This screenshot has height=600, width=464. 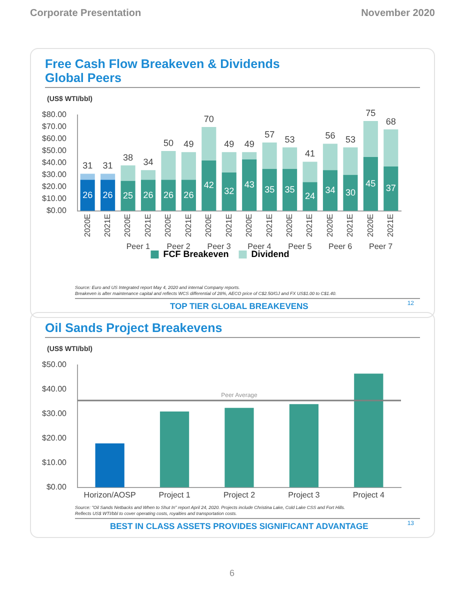 What do you see at coordinates (239, 306) in the screenshot?
I see `text: TOP TIER GLOBAL BREAKEVENS` at bounding box center [239, 306].